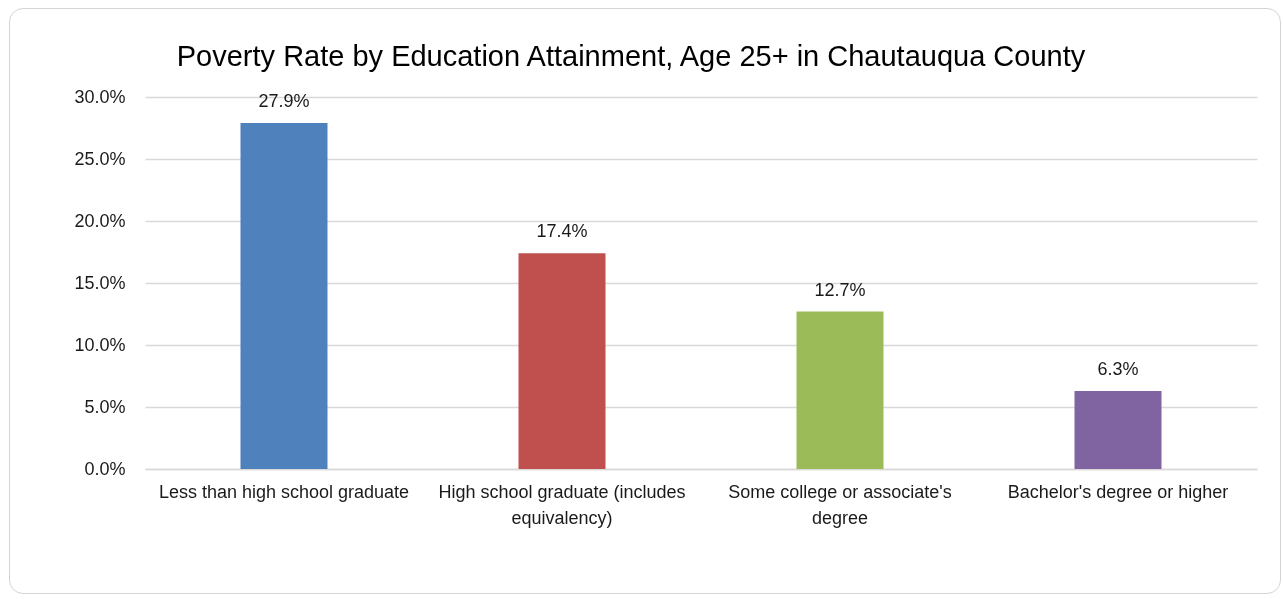  Describe the element at coordinates (100, 344) in the screenshot. I see `y-tick-label: 10.0%` at that location.